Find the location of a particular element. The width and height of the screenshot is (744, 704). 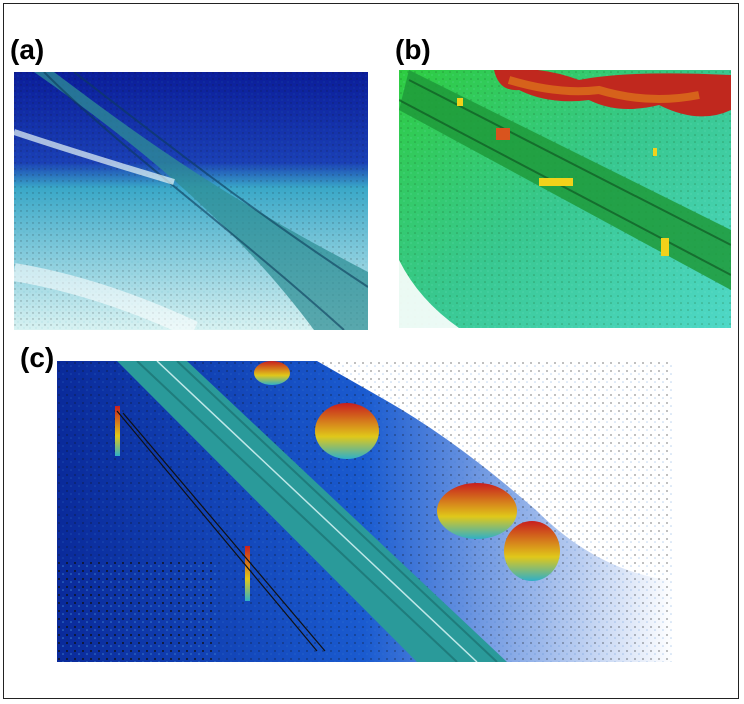

panel-a-label: (a) is located at coordinates (27, 49).